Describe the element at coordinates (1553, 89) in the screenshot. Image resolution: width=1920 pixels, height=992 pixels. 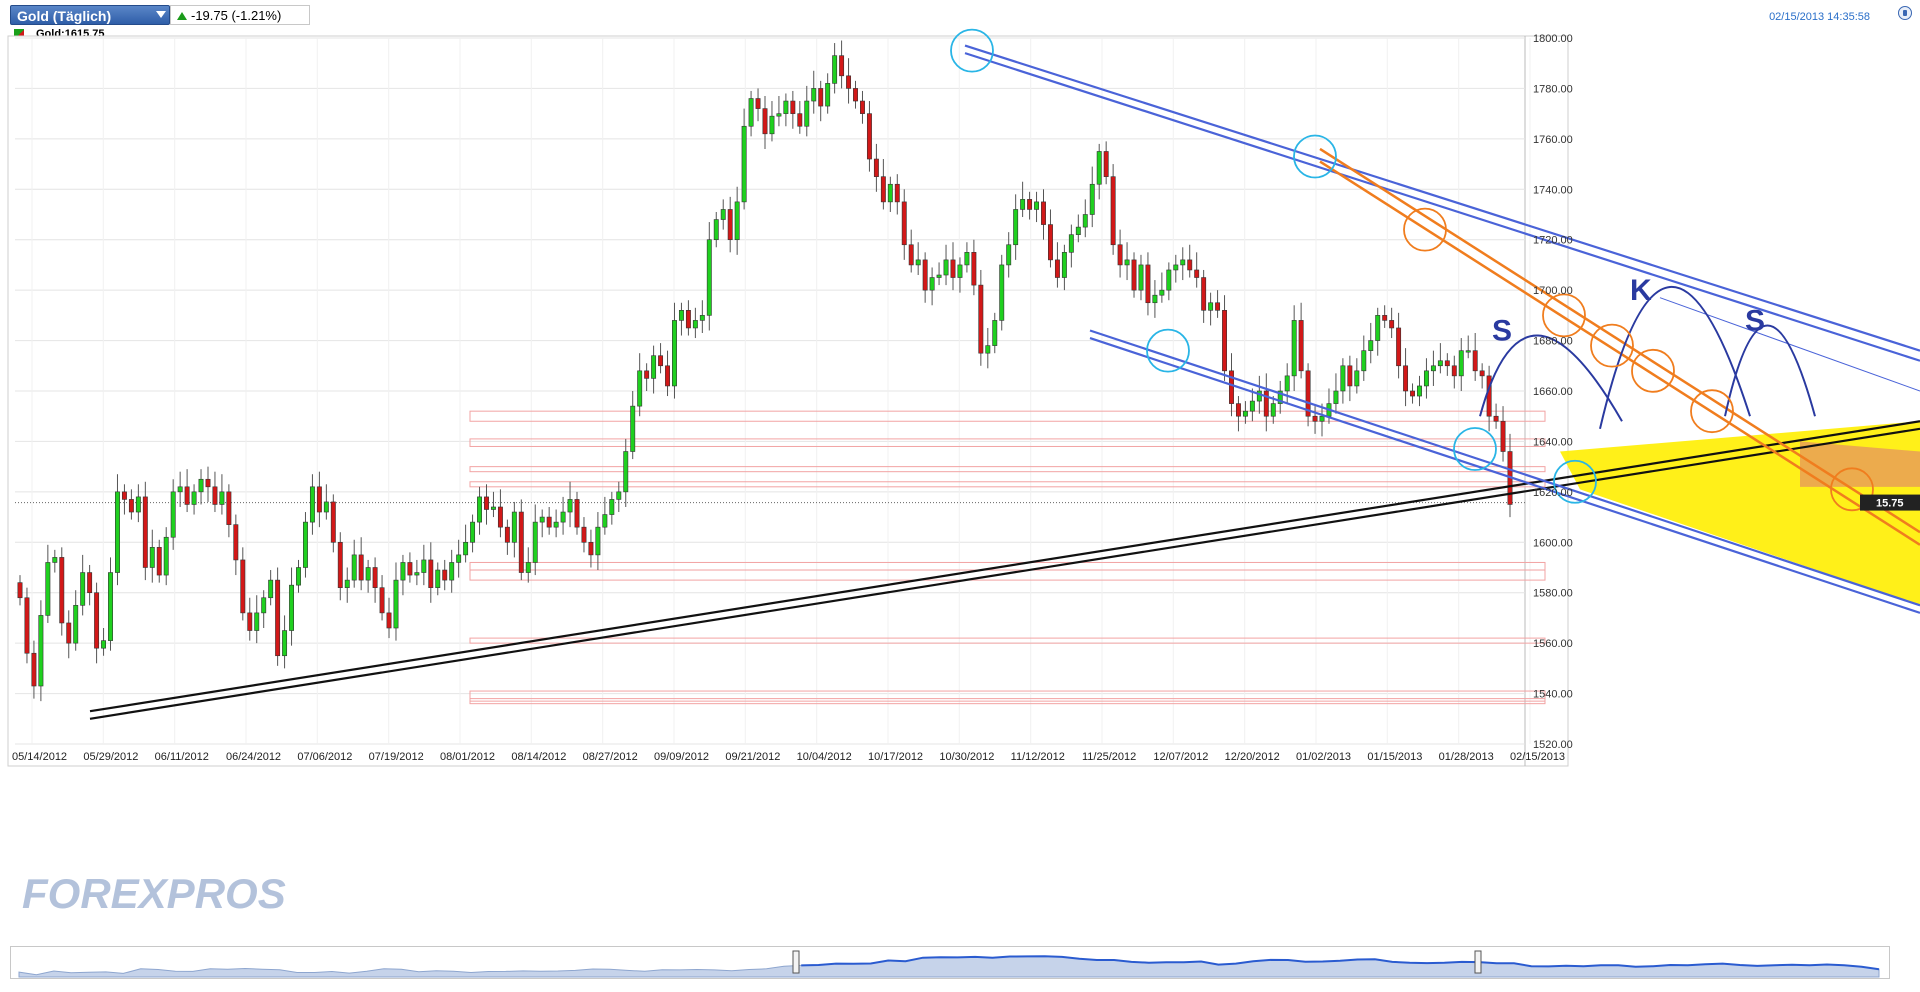
I see `y-tick-label: 1780.00` at that location.